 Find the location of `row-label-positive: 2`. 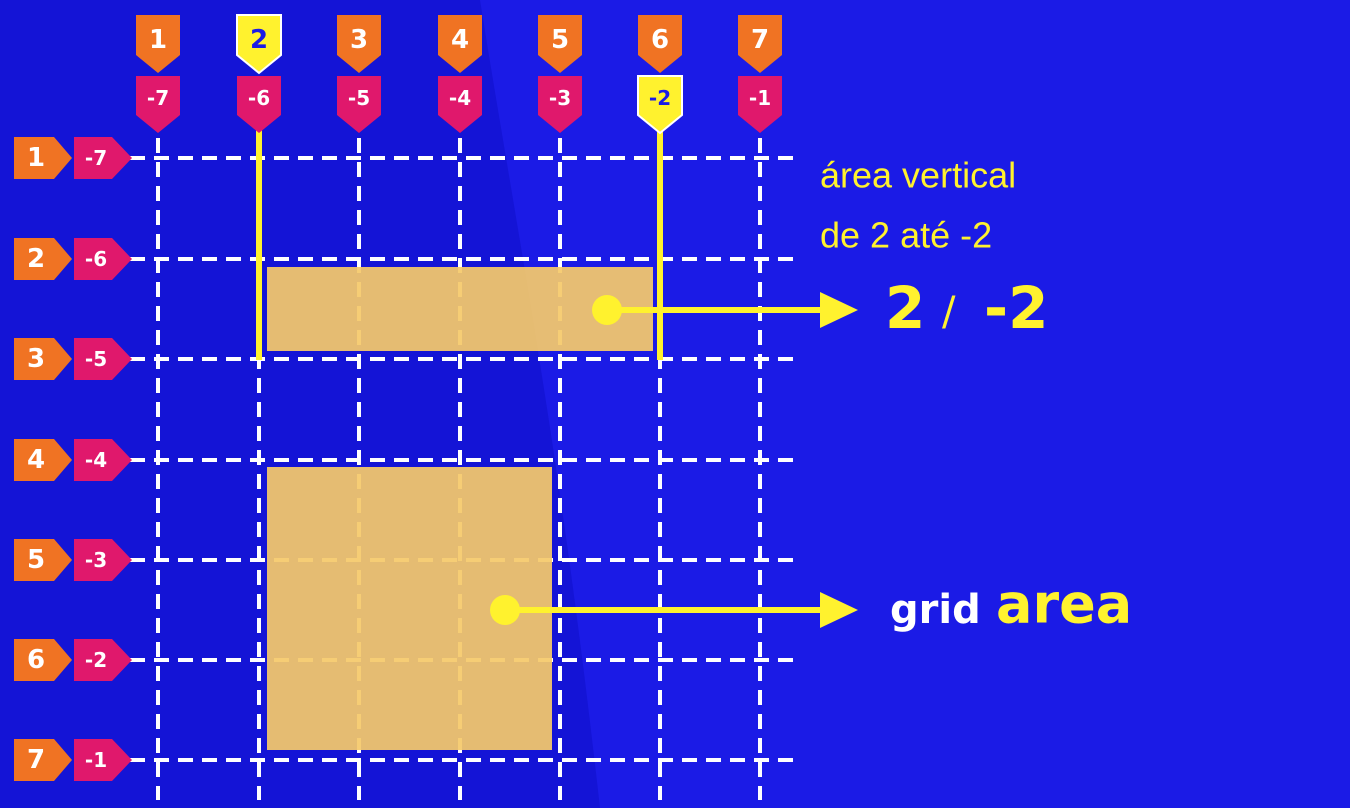

row-label-positive: 2 is located at coordinates (36, 259).